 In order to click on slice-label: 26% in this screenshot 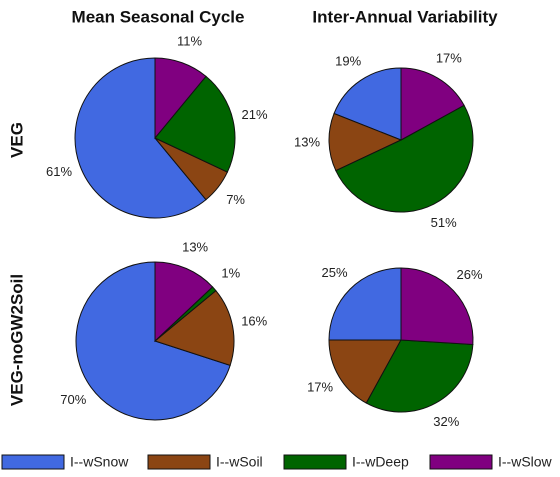, I will do `click(470, 274)`.